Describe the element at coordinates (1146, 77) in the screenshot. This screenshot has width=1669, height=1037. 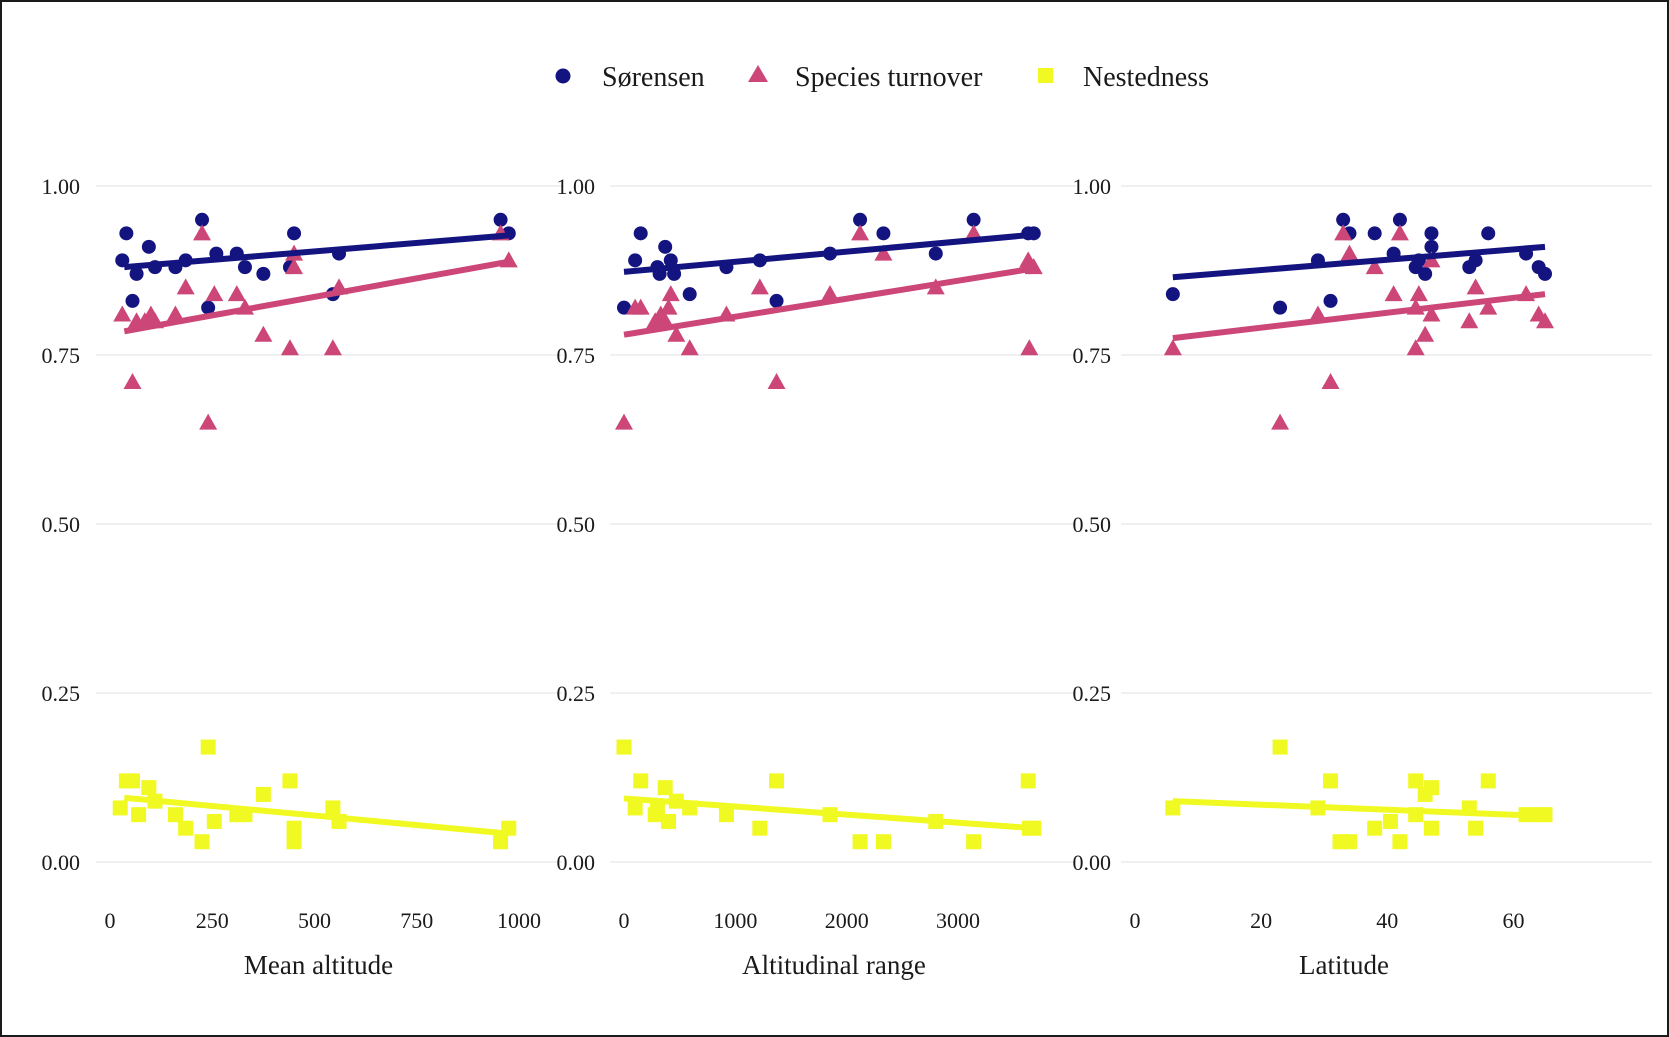
I see `legend-label-nestedness: Nestedness` at that location.